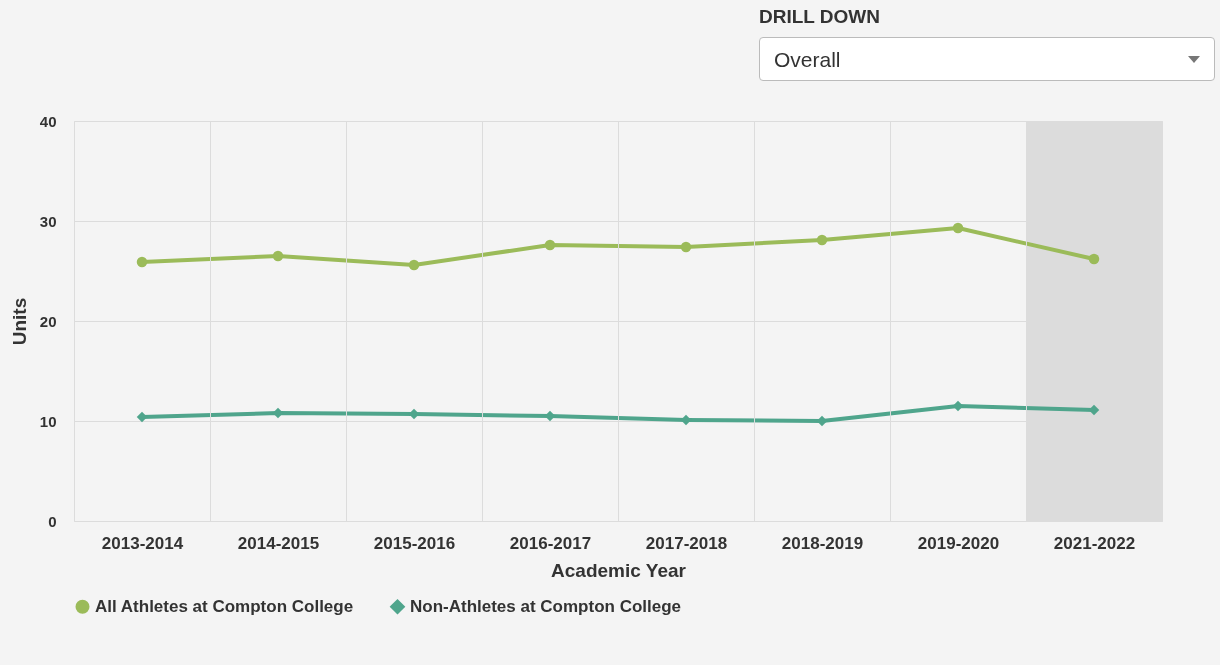 This screenshot has height=665, width=1220. Describe the element at coordinates (224, 606) in the screenshot. I see `legend-label: All Athletes at Compton College` at that location.